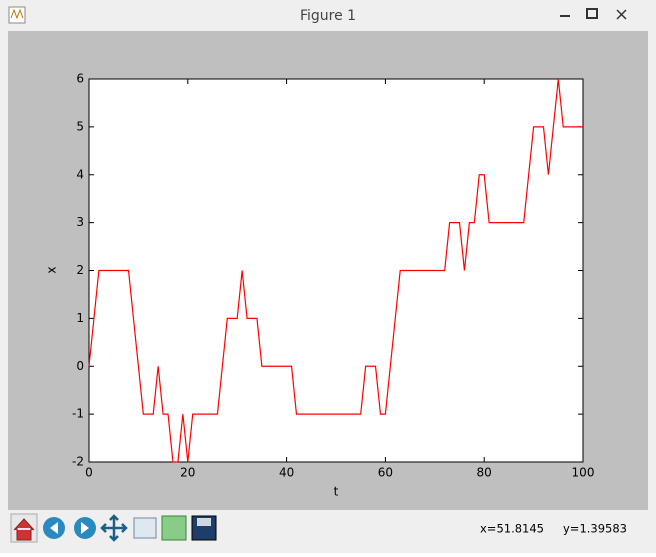 This screenshot has width=656, height=557. I want to click on y-tick-label: 2, so click(80, 270).